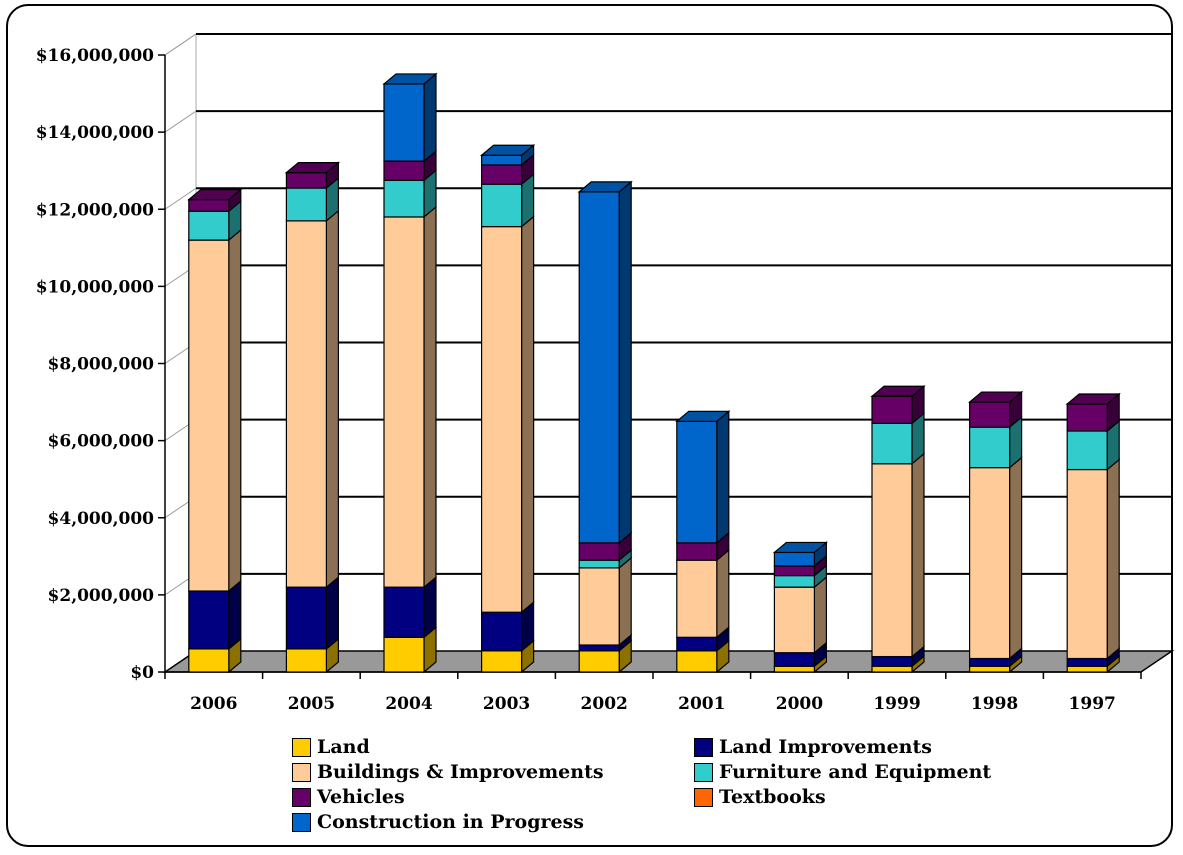 This screenshot has width=1183, height=855. I want to click on legend-item: Furniture and Equipment, so click(873, 772).